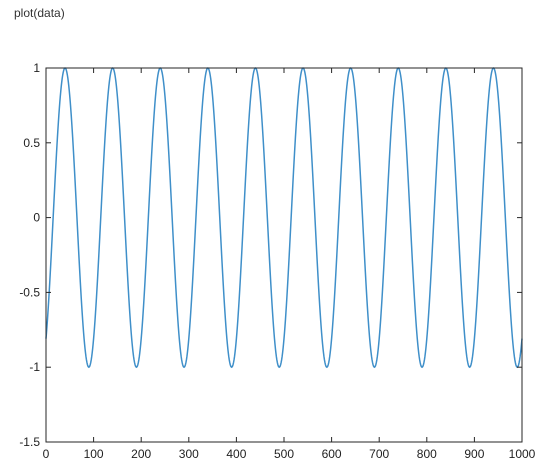 Image resolution: width=554 pixels, height=473 pixels. What do you see at coordinates (236, 454) in the screenshot?
I see `x-tick-label: 400` at bounding box center [236, 454].